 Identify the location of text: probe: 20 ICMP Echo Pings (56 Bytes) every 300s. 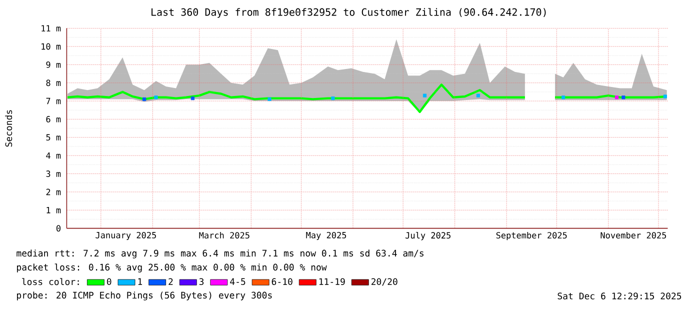
(144, 296).